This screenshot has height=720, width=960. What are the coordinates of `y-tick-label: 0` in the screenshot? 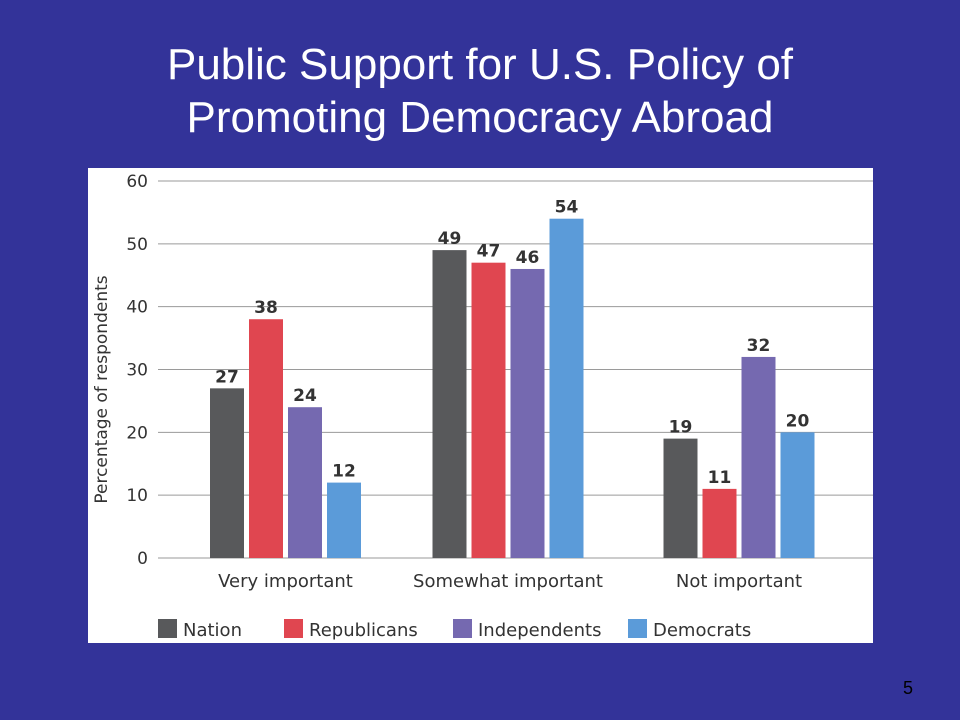 It's located at (142, 559).